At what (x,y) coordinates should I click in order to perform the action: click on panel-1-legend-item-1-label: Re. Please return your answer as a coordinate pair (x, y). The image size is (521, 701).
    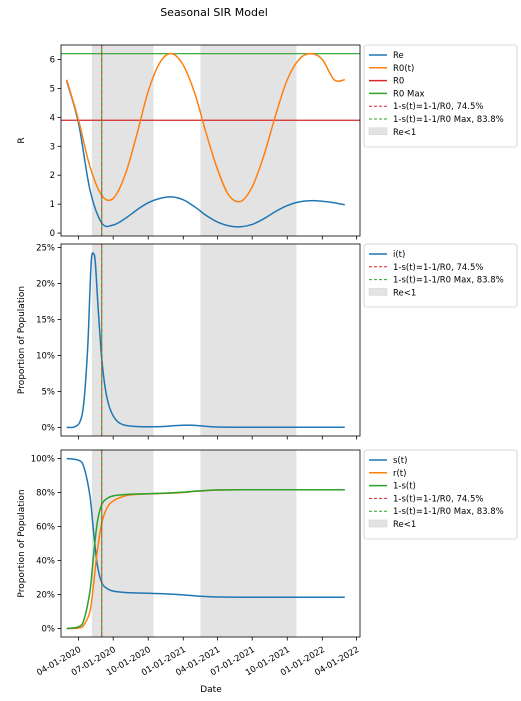
    Looking at the image, I should click on (398, 56).